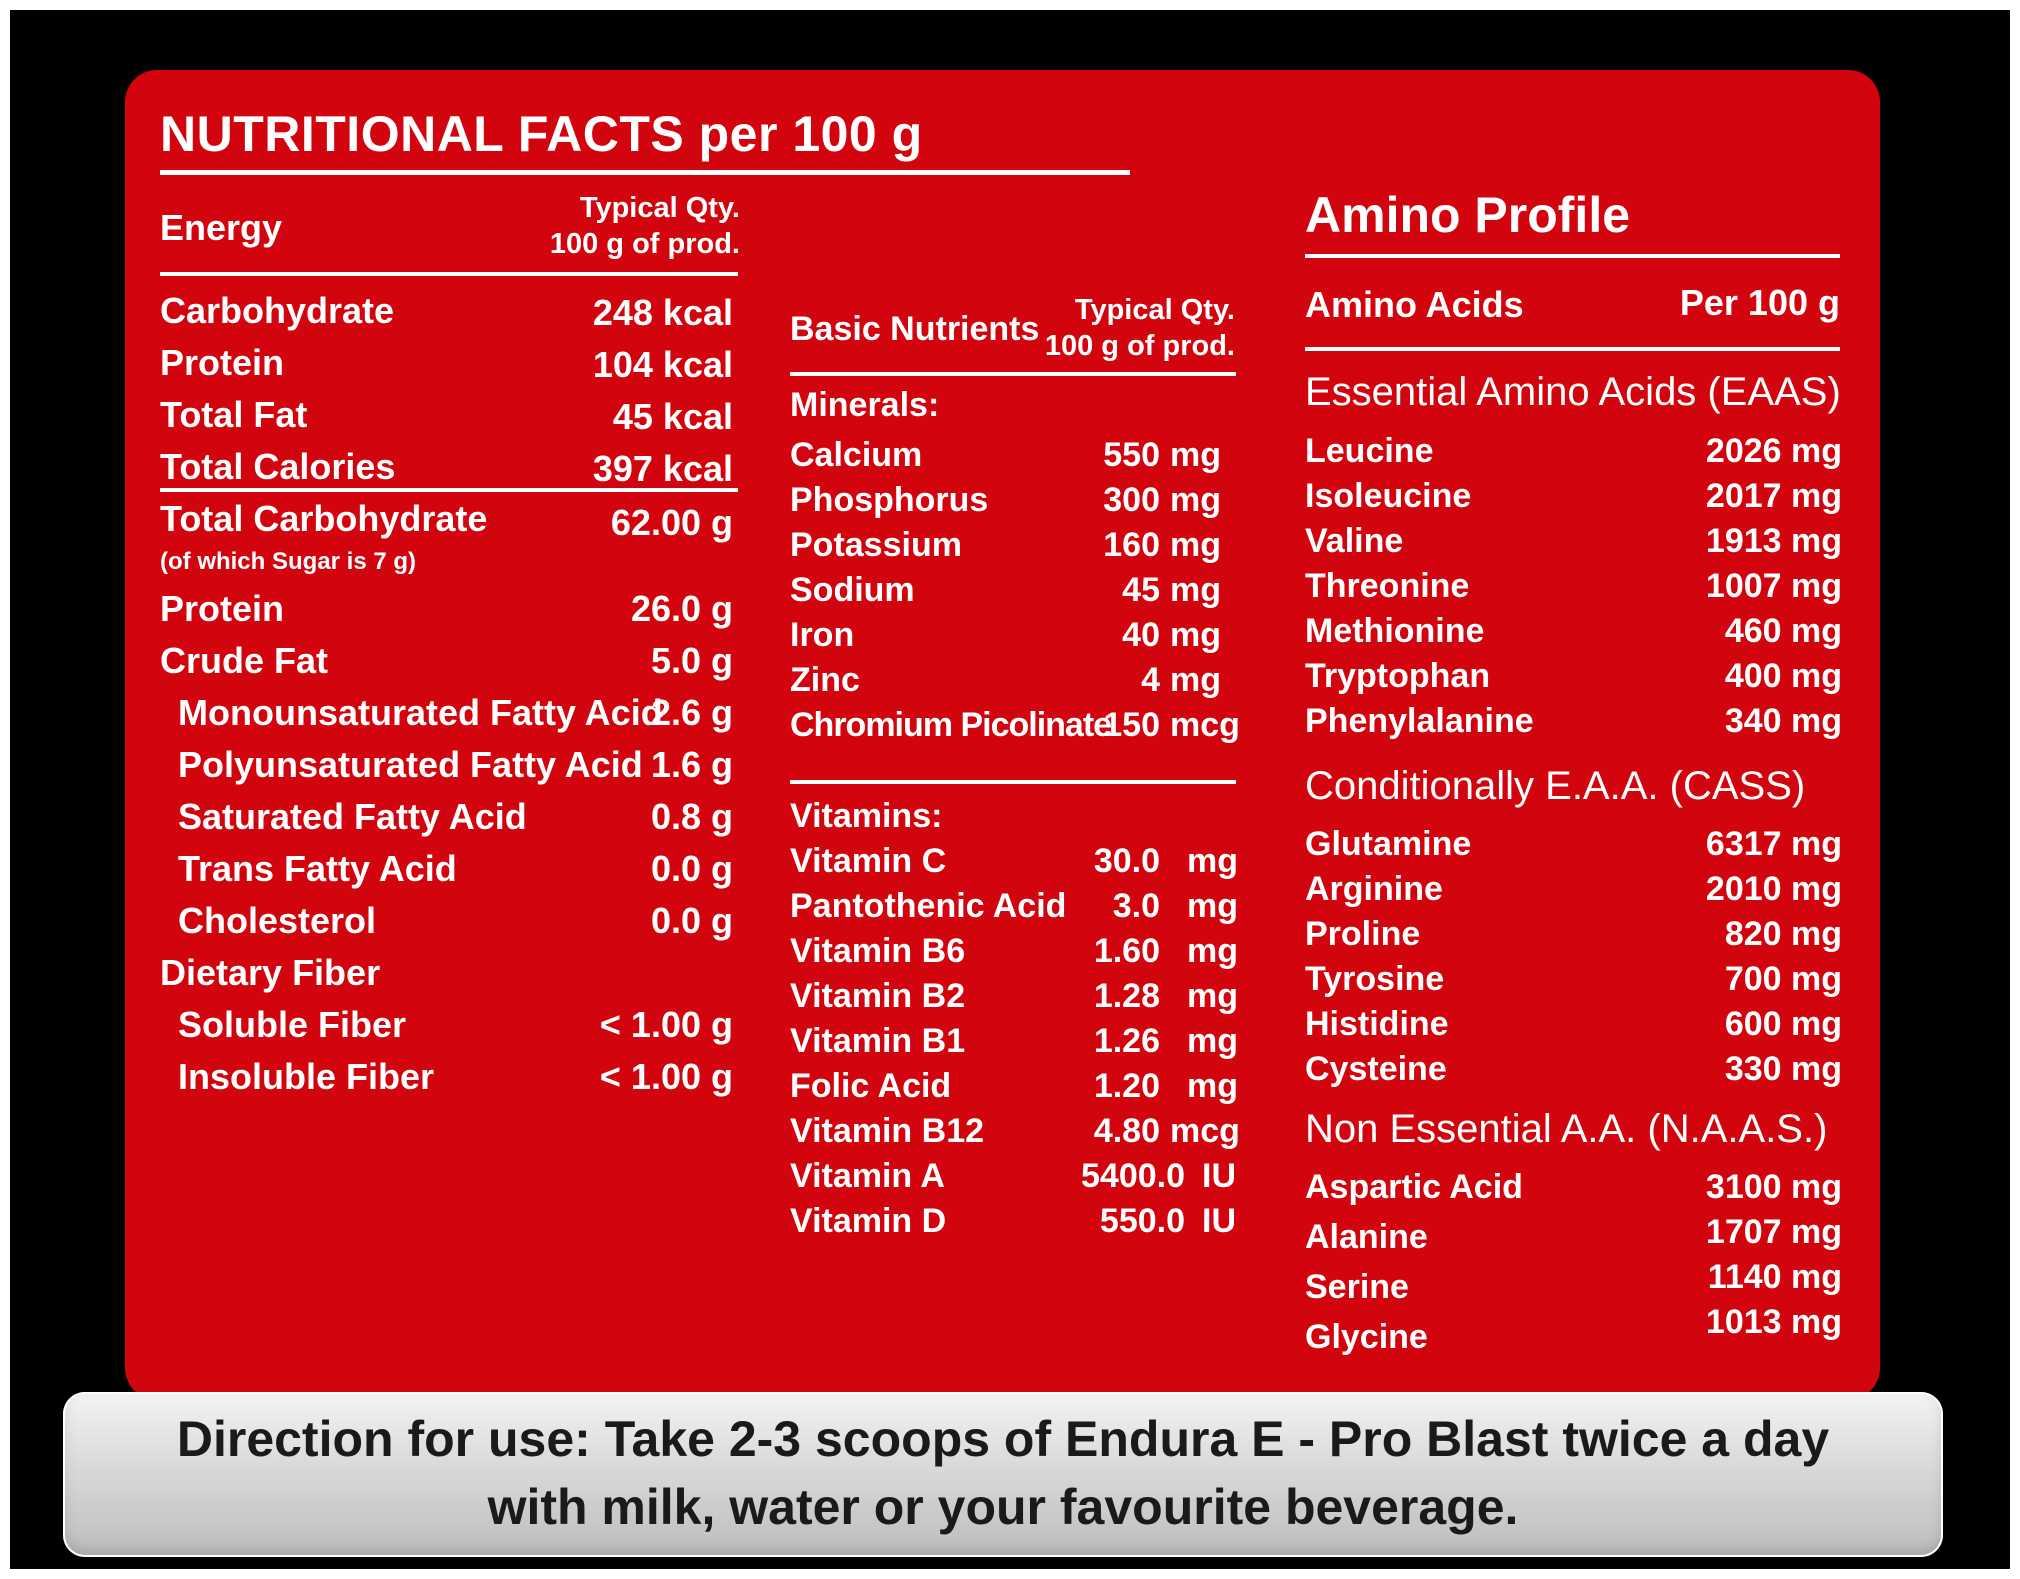 Image resolution: width=2020 pixels, height=1579 pixels. Describe the element at coordinates (1783, 721) in the screenshot. I see `amino-row-value: 340 mg` at that location.